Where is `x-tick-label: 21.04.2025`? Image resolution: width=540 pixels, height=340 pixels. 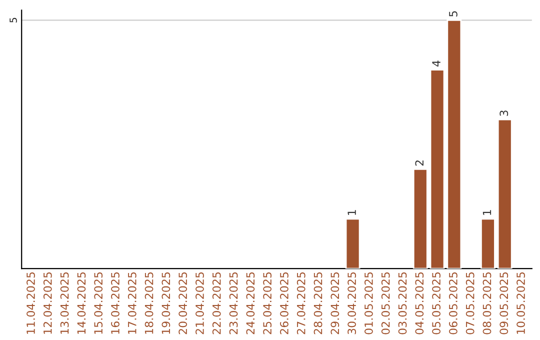
x-tick-label: 21.04.2025 is located at coordinates (200, 303).